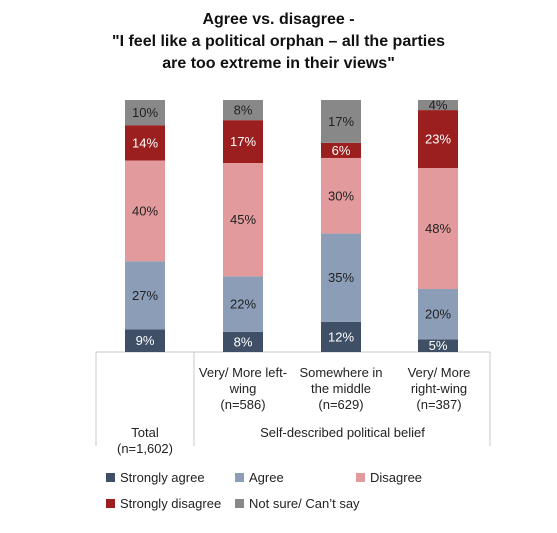 The height and width of the screenshot is (533, 557). I want to click on data-label-not-sure-can-t-say-2: 17%, so click(341, 121).